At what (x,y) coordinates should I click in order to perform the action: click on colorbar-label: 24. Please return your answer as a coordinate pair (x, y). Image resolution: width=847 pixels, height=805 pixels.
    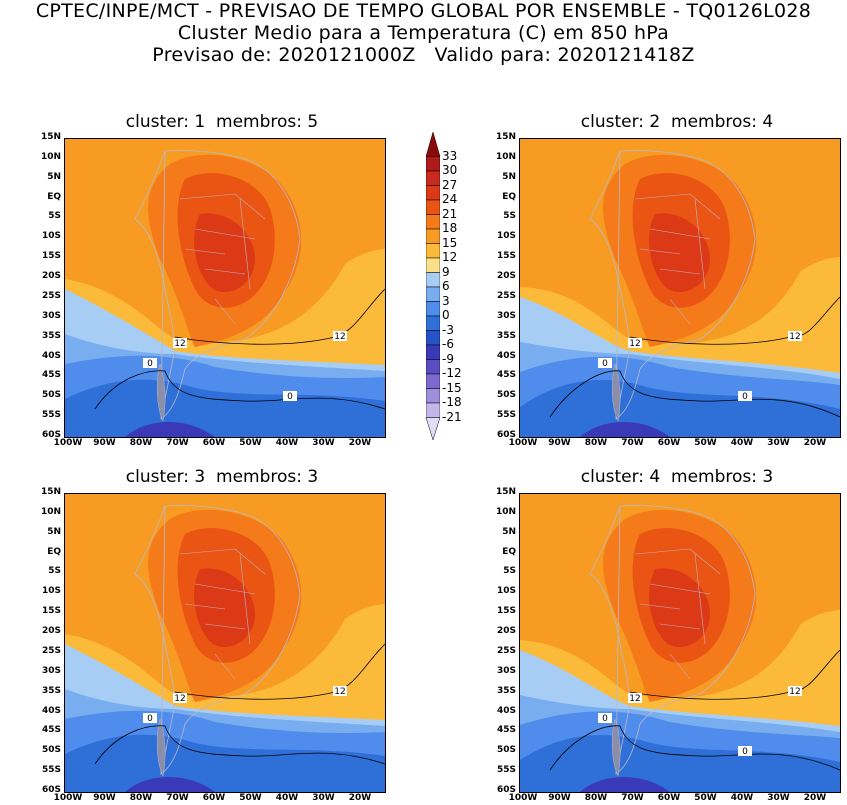
    Looking at the image, I should click on (450, 199).